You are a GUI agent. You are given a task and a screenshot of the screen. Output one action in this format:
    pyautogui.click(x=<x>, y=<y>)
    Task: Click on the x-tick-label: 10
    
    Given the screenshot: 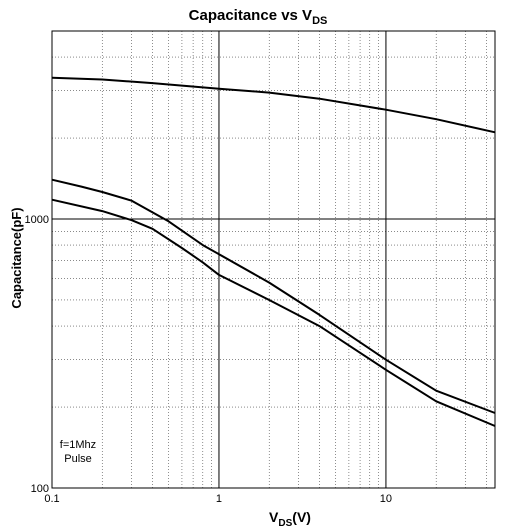 What is the action you would take?
    pyautogui.click(x=386, y=499)
    